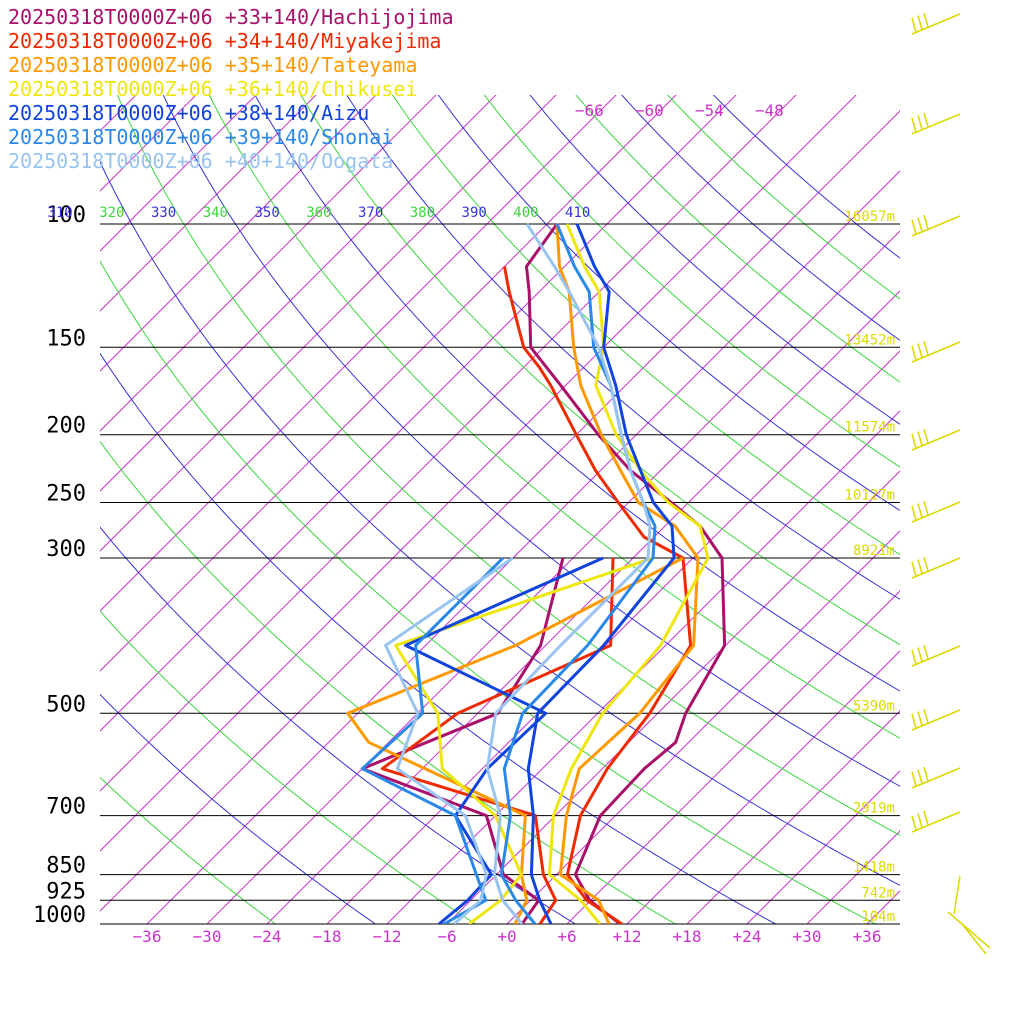  I want to click on upper-temperature-label: −66, so click(589, 110).